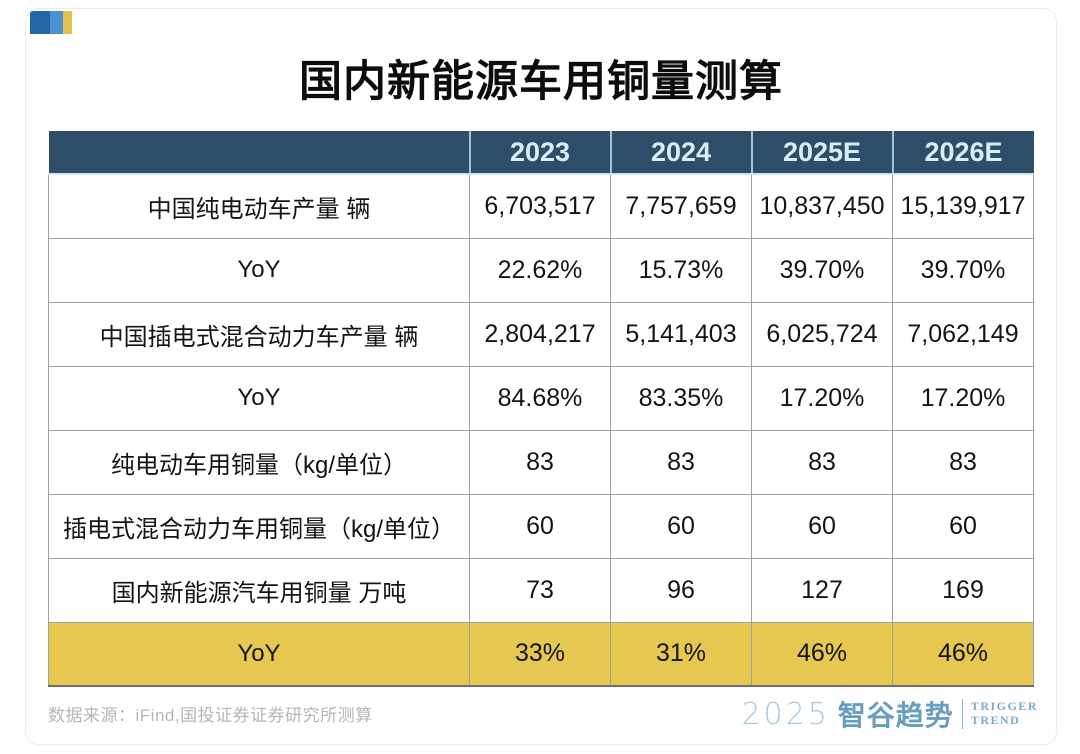  Describe the element at coordinates (963, 153) in the screenshot. I see `column-header-2026e: 2026E` at that location.